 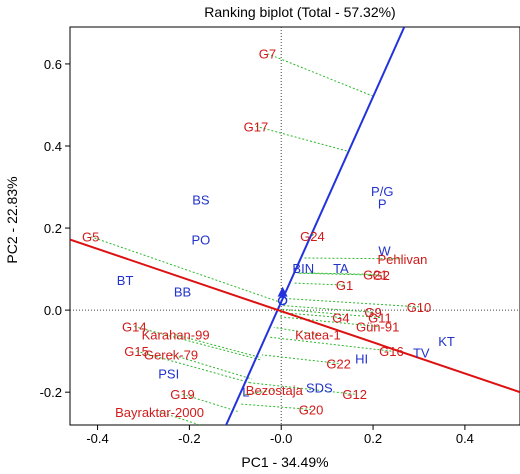 I want to click on trait-label: HI, so click(x=361, y=359).